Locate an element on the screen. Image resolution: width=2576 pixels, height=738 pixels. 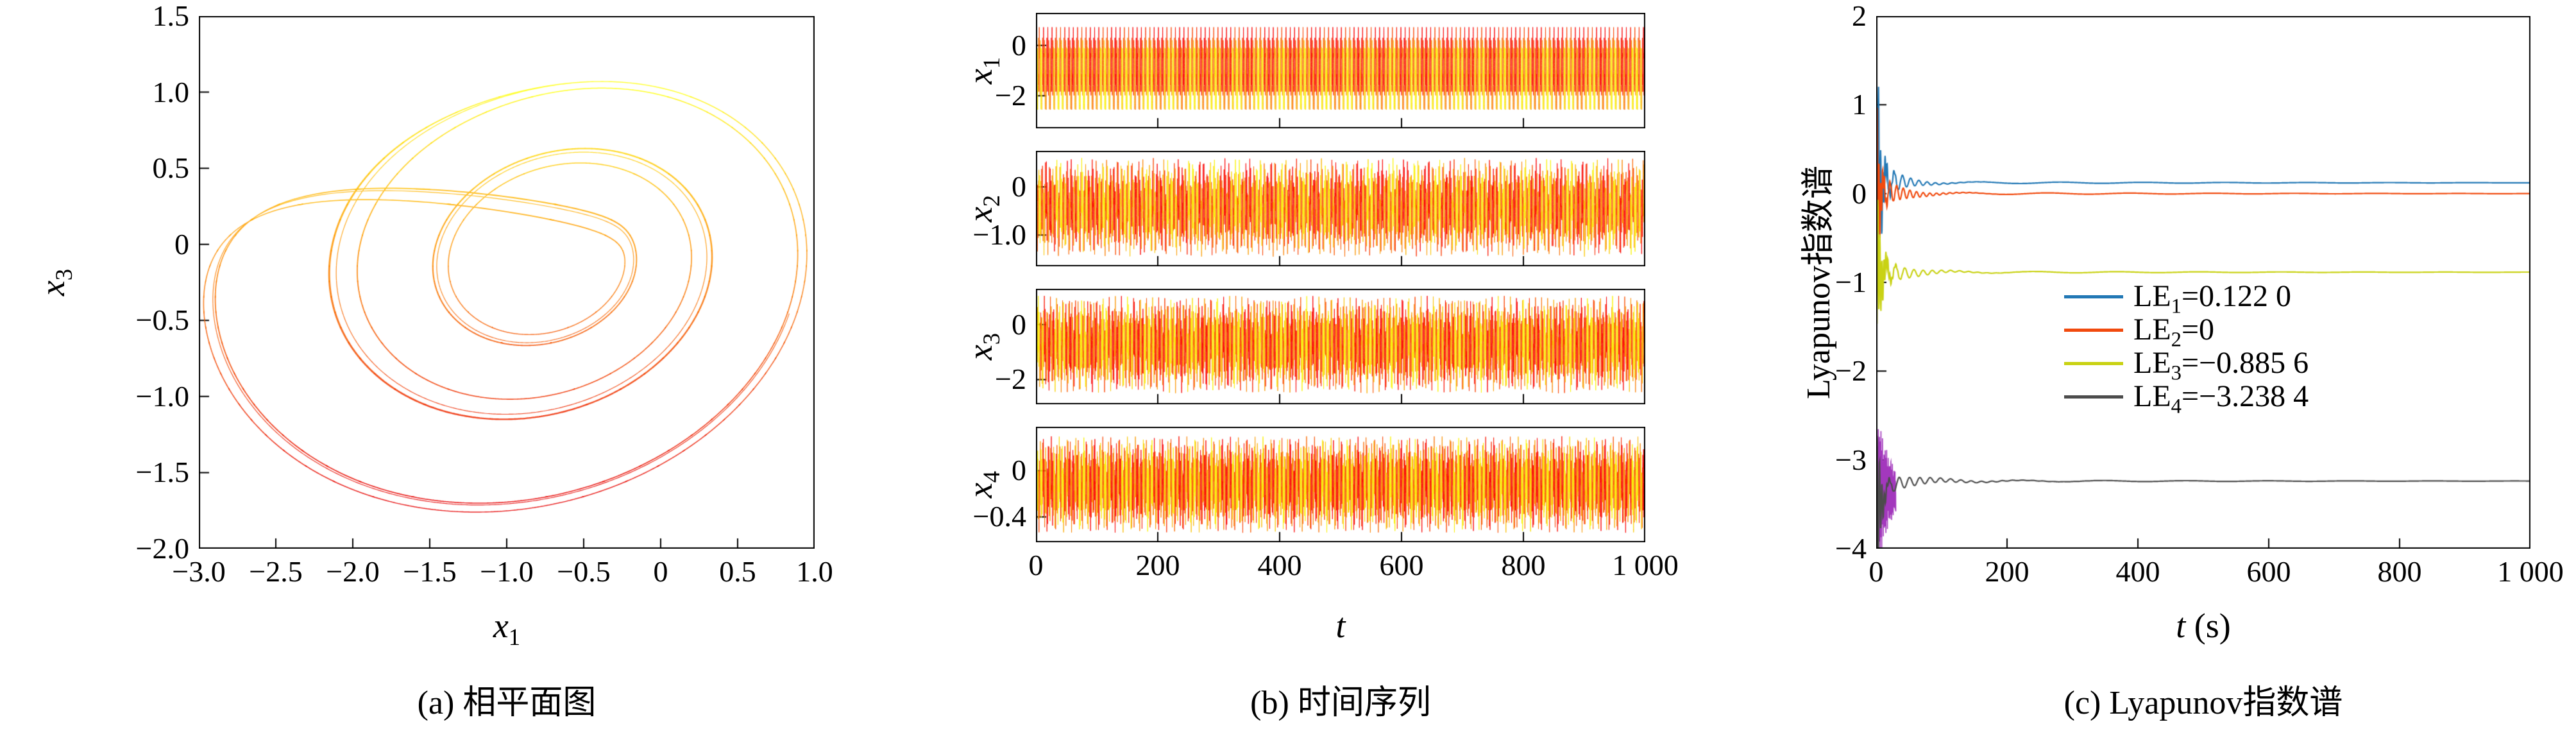
tick-label: 1.5 is located at coordinates (171, 16).